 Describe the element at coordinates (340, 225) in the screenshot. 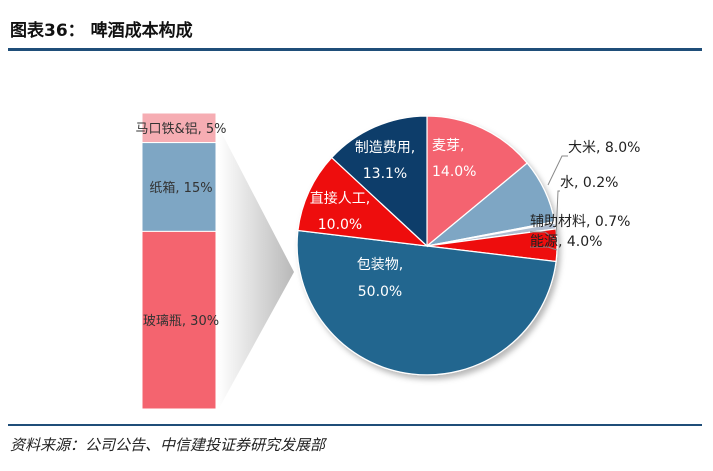

I see `pie-value-item-6: 10.0%` at that location.